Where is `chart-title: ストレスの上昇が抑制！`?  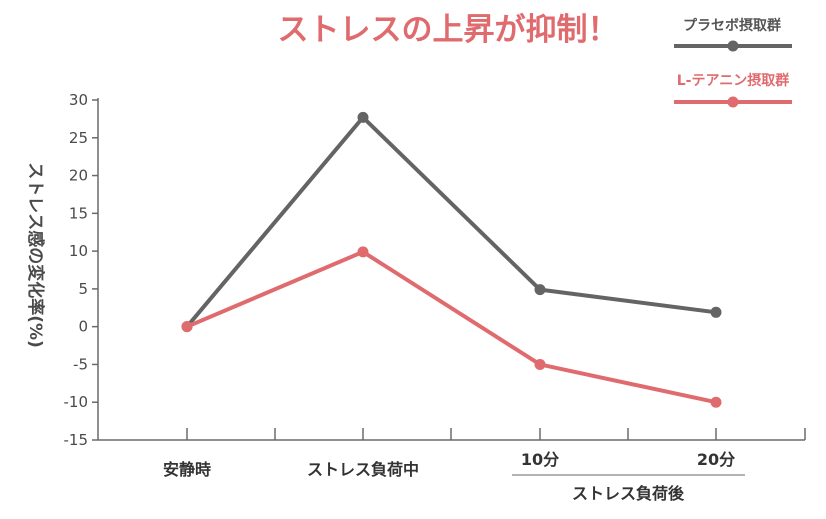
chart-title: ストレスの上昇が抑制！ is located at coordinates (448, 30).